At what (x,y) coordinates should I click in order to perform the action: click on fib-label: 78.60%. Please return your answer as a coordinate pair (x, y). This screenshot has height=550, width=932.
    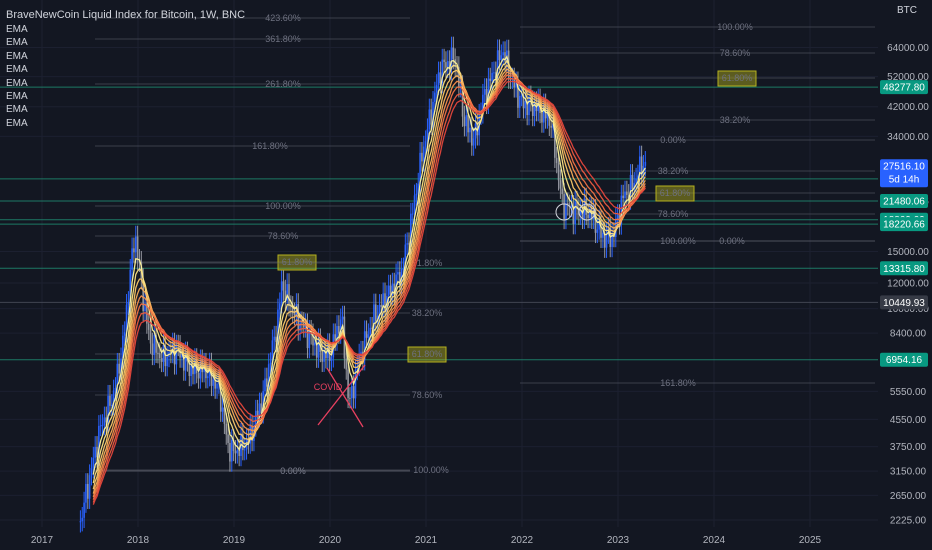
    Looking at the image, I should click on (283, 236).